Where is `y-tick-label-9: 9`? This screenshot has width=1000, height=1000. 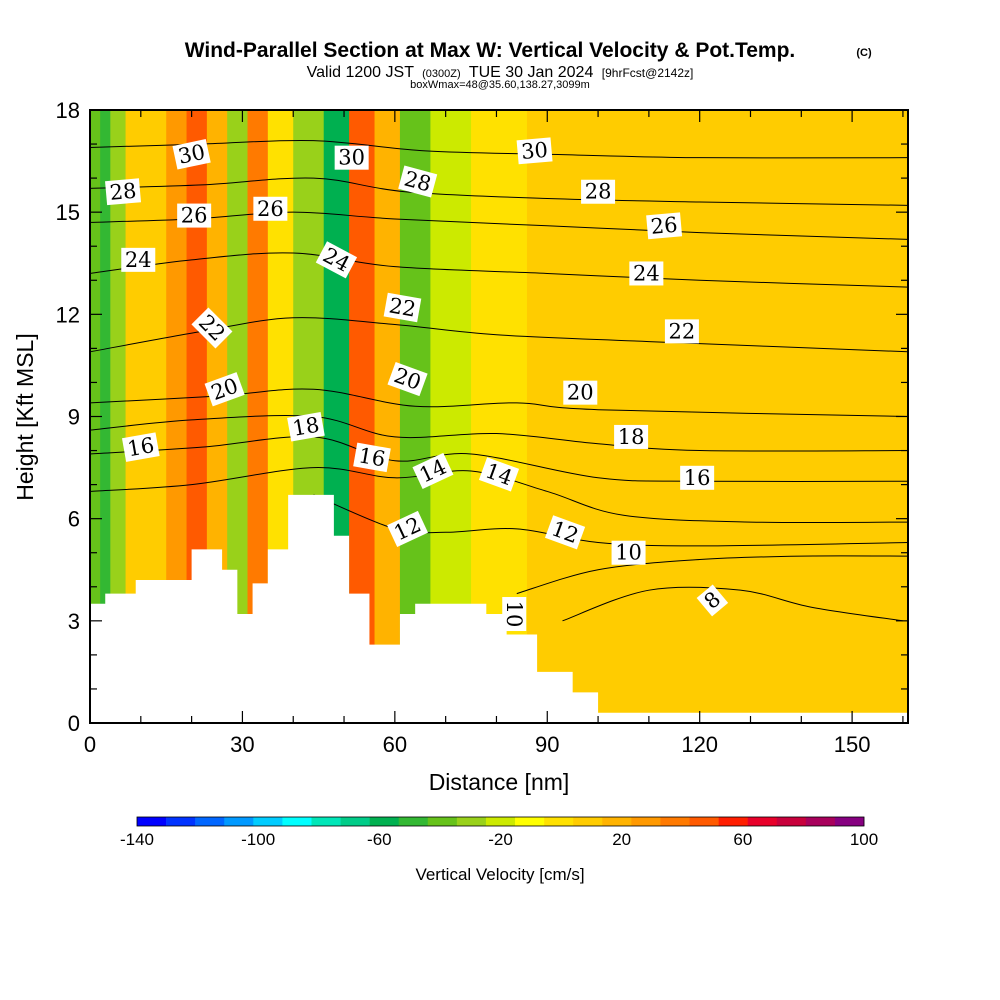
y-tick-label-9: 9 is located at coordinates (74, 417).